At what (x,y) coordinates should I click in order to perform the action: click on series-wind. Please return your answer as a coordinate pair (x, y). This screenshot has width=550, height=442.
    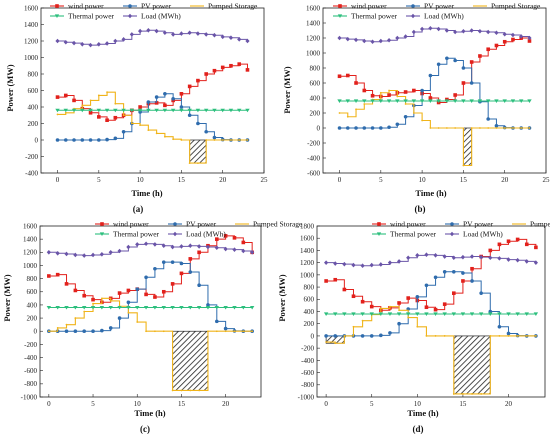
    Looking at the image, I should click on (150, 269).